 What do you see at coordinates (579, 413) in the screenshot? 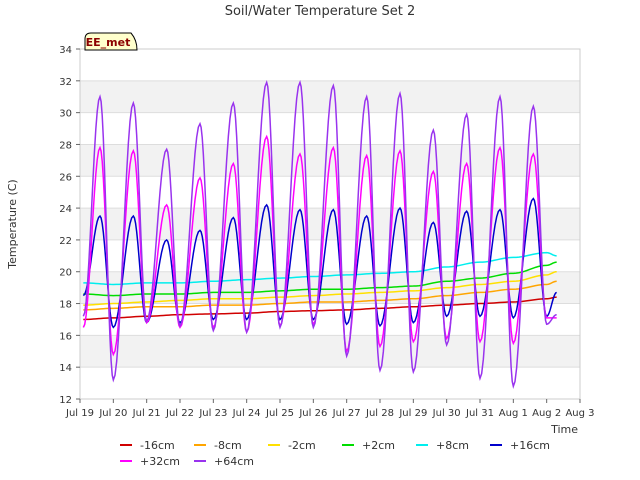
I see `x-tick-label: Aug 3` at bounding box center [579, 413].